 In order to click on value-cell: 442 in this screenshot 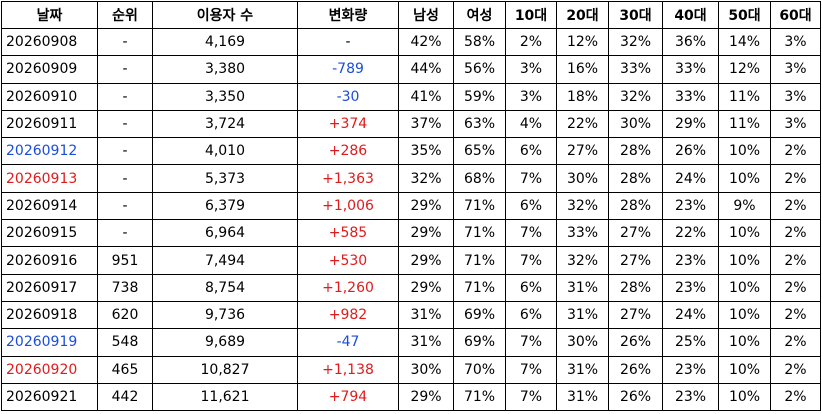, I will do `click(125, 397)`.